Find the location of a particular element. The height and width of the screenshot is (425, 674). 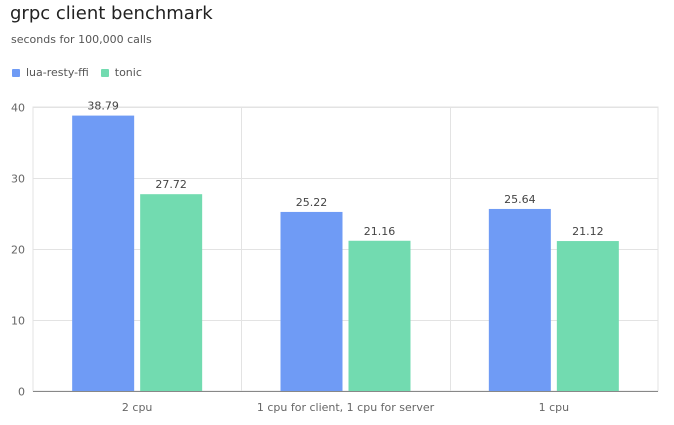

y-tick-label: 10 is located at coordinates (18, 321).